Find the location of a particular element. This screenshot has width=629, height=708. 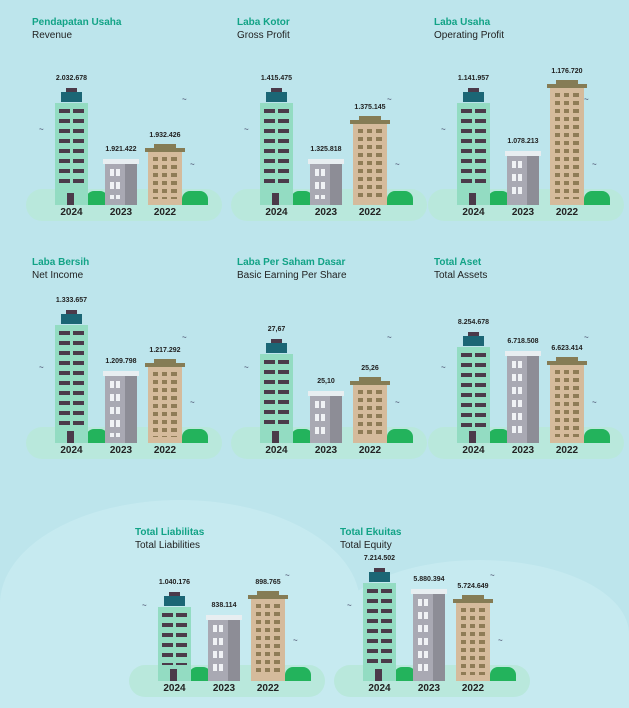

value-label: 8.254.678 is located at coordinates (473, 322).